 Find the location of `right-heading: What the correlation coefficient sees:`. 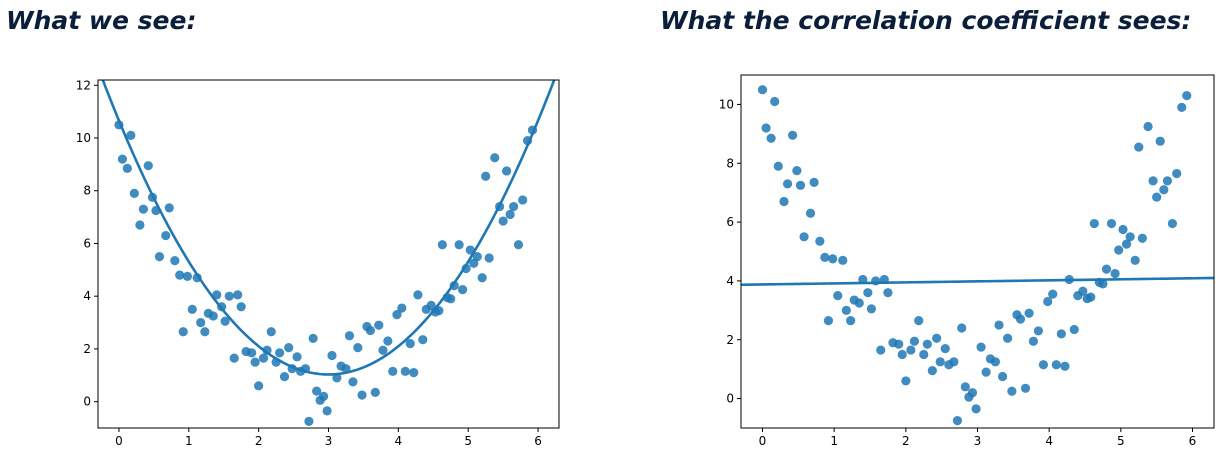

right-heading: What the correlation coefficient sees: is located at coordinates (926, 20).